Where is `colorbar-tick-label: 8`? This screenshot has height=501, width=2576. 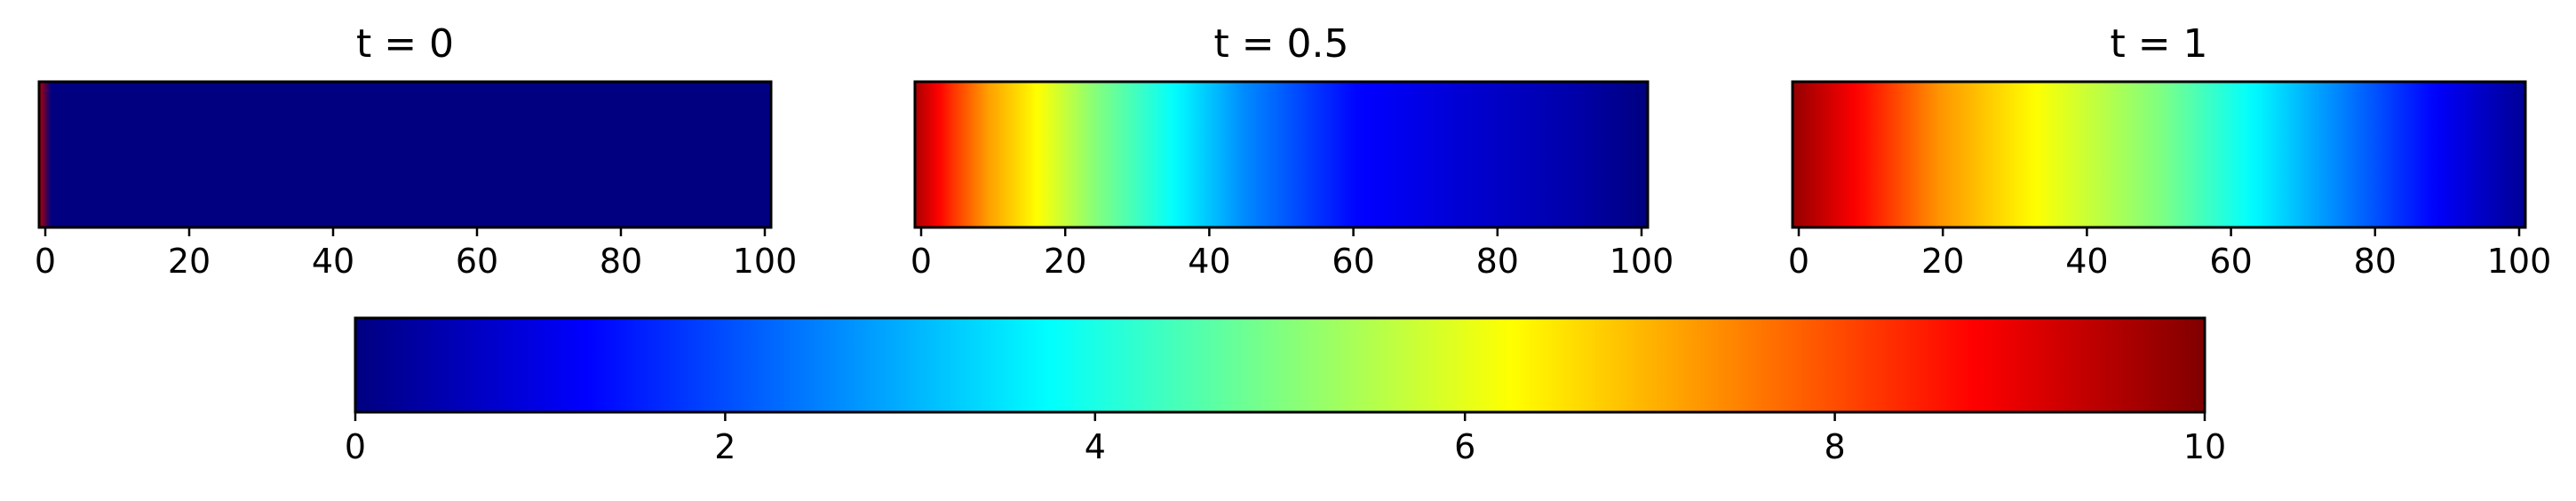
colorbar-tick-label: 8 is located at coordinates (1835, 446).